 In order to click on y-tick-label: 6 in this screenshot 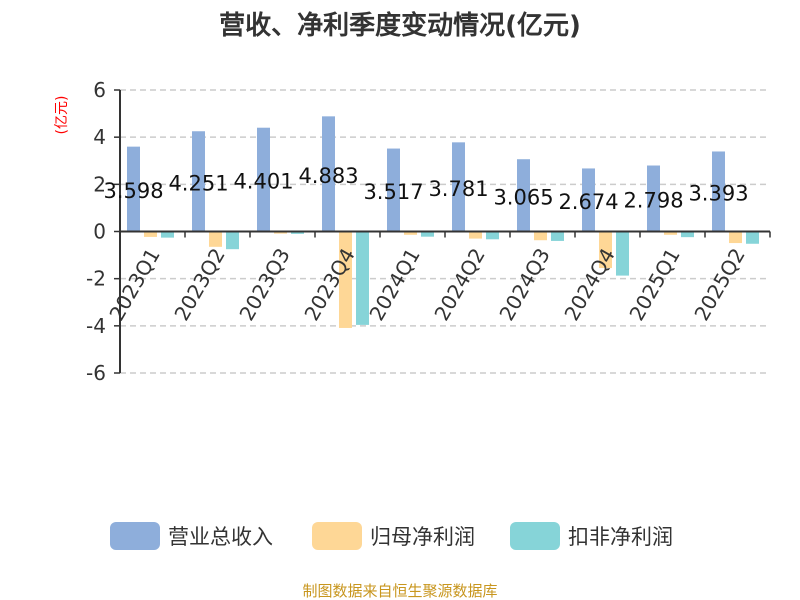, I will do `click(99, 90)`.